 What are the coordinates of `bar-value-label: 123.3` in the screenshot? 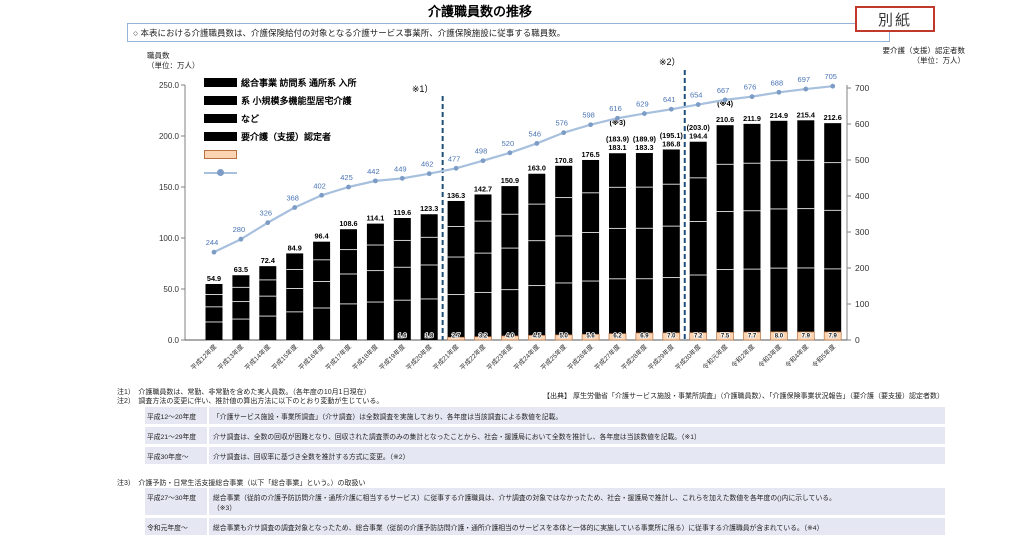 It's located at (429, 208).